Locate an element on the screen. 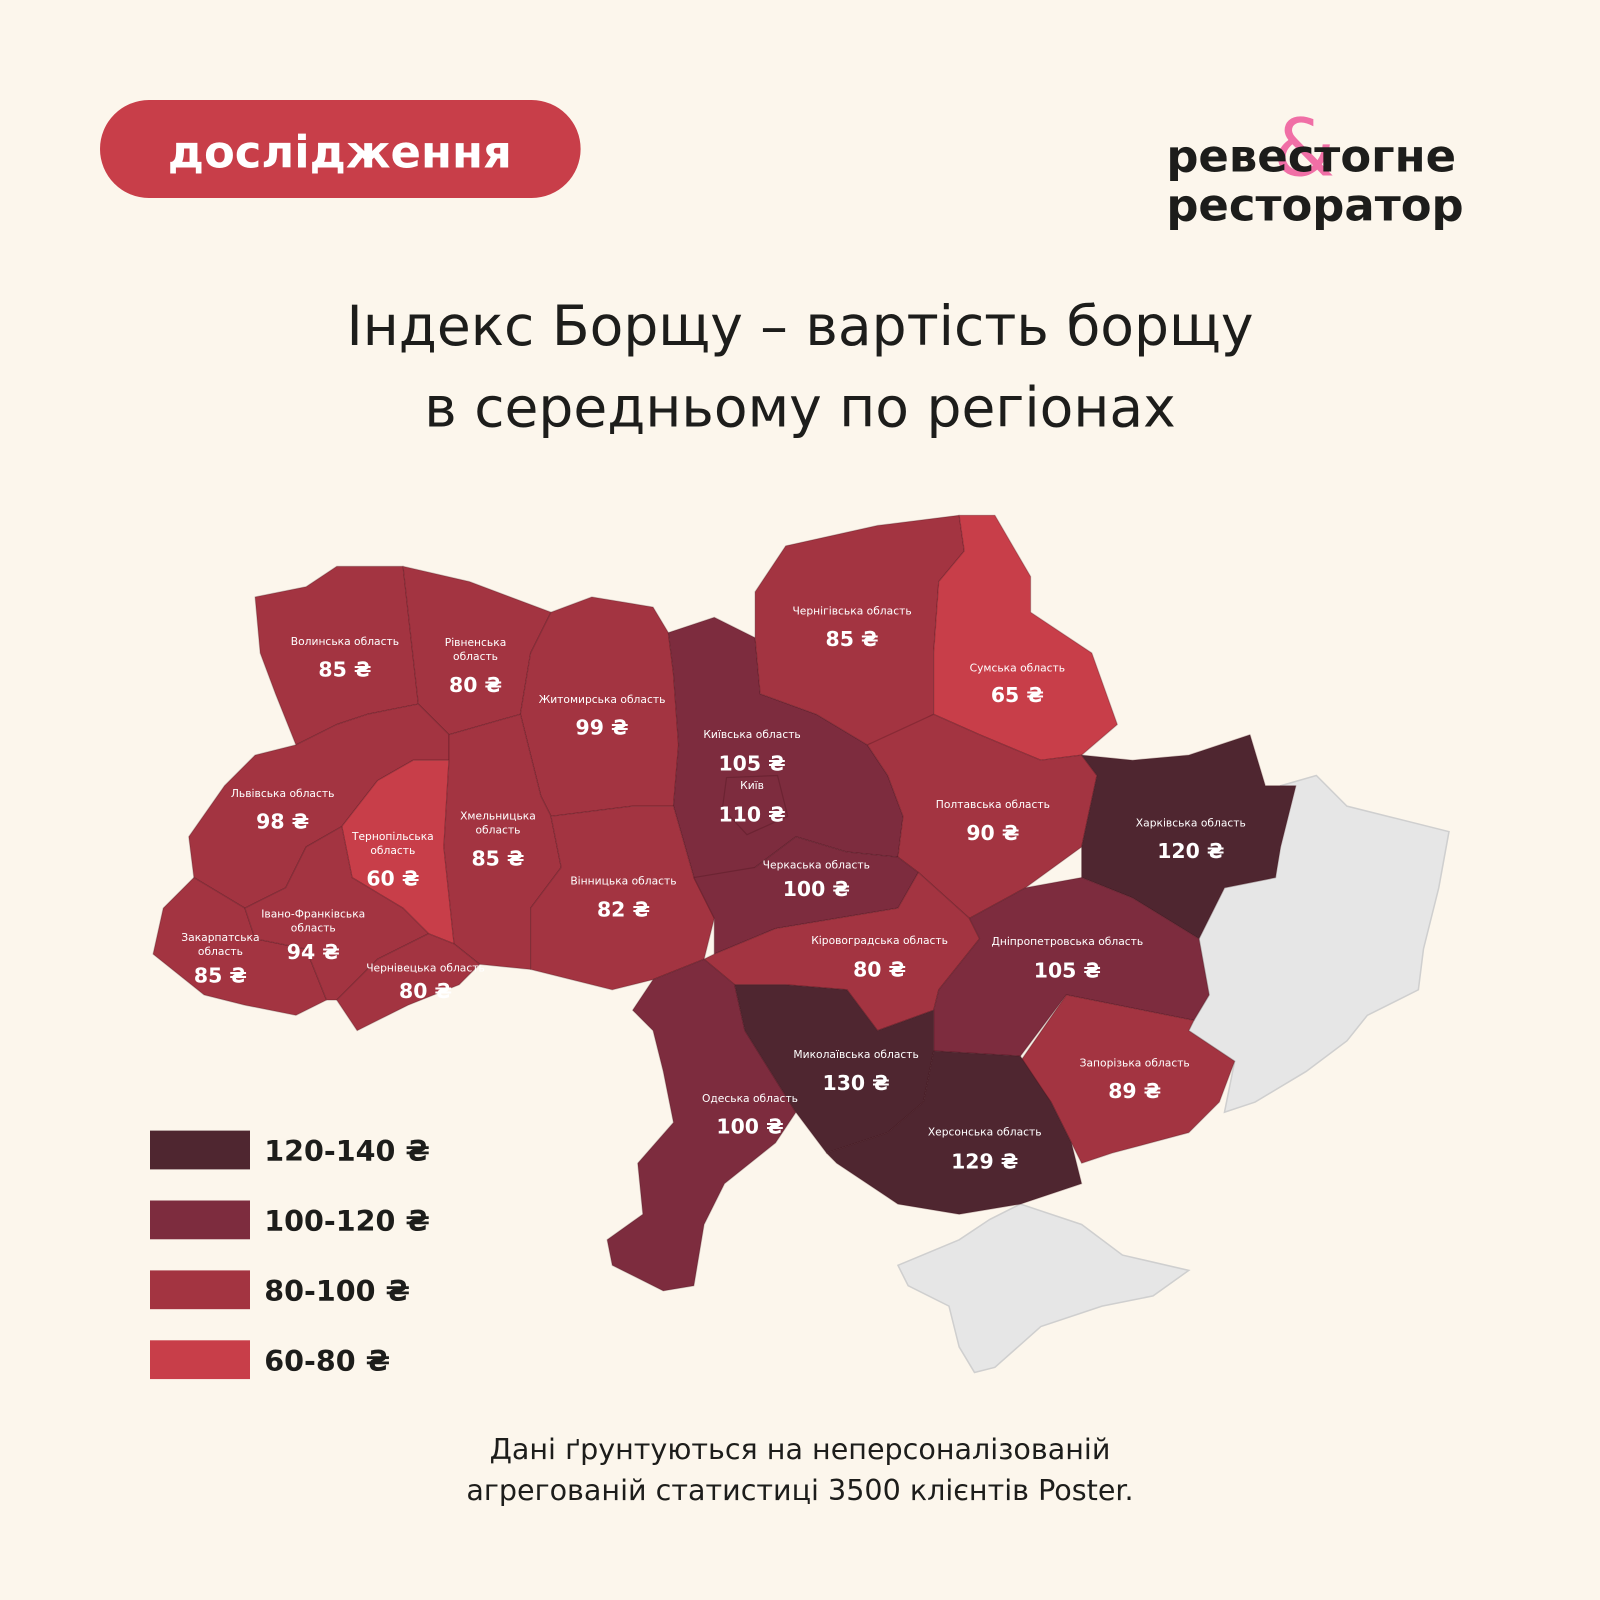 This screenshot has width=1600, height=1600. logo-part: стогне is located at coordinates (1372, 155).